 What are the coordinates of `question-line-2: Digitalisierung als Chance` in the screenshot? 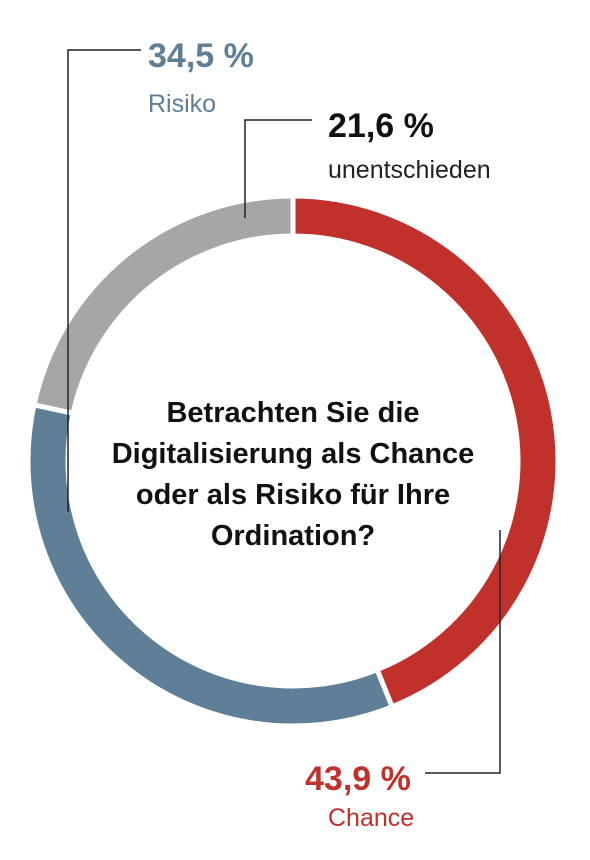 It's located at (293, 454).